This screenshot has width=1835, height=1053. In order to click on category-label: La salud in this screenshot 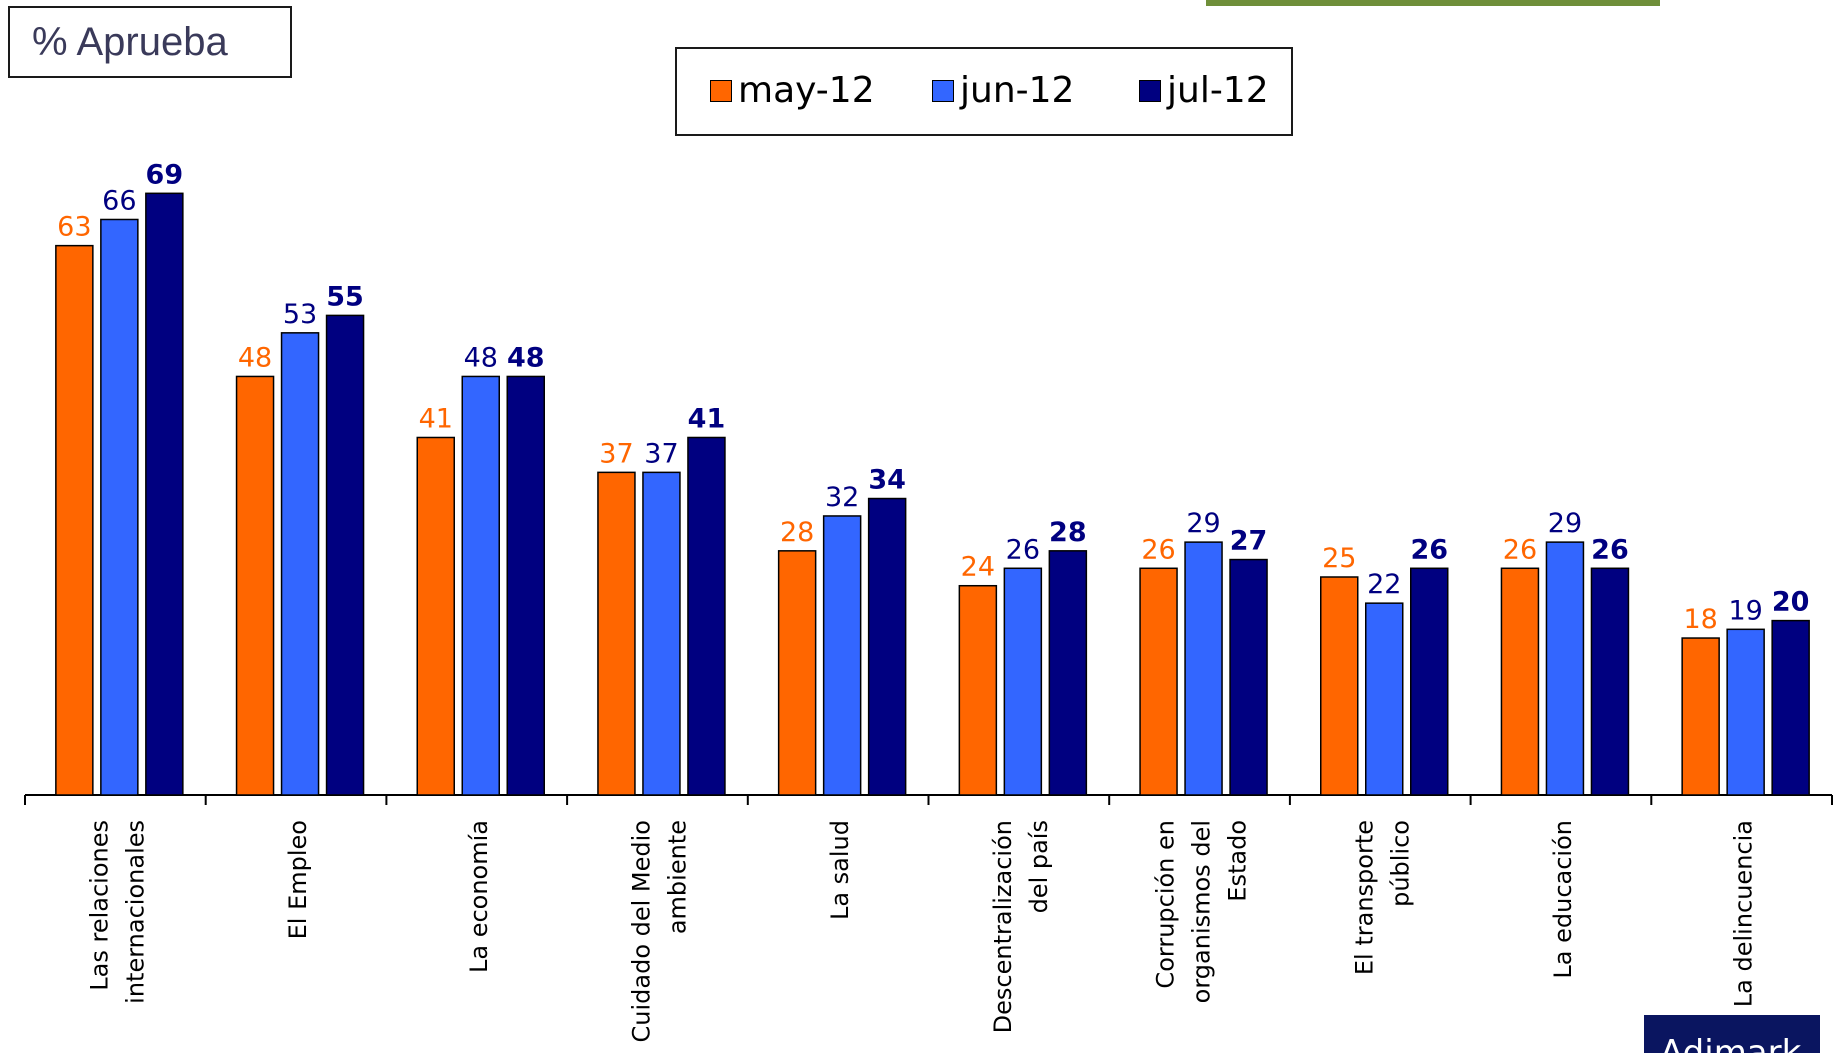, I will do `click(840, 870)`.